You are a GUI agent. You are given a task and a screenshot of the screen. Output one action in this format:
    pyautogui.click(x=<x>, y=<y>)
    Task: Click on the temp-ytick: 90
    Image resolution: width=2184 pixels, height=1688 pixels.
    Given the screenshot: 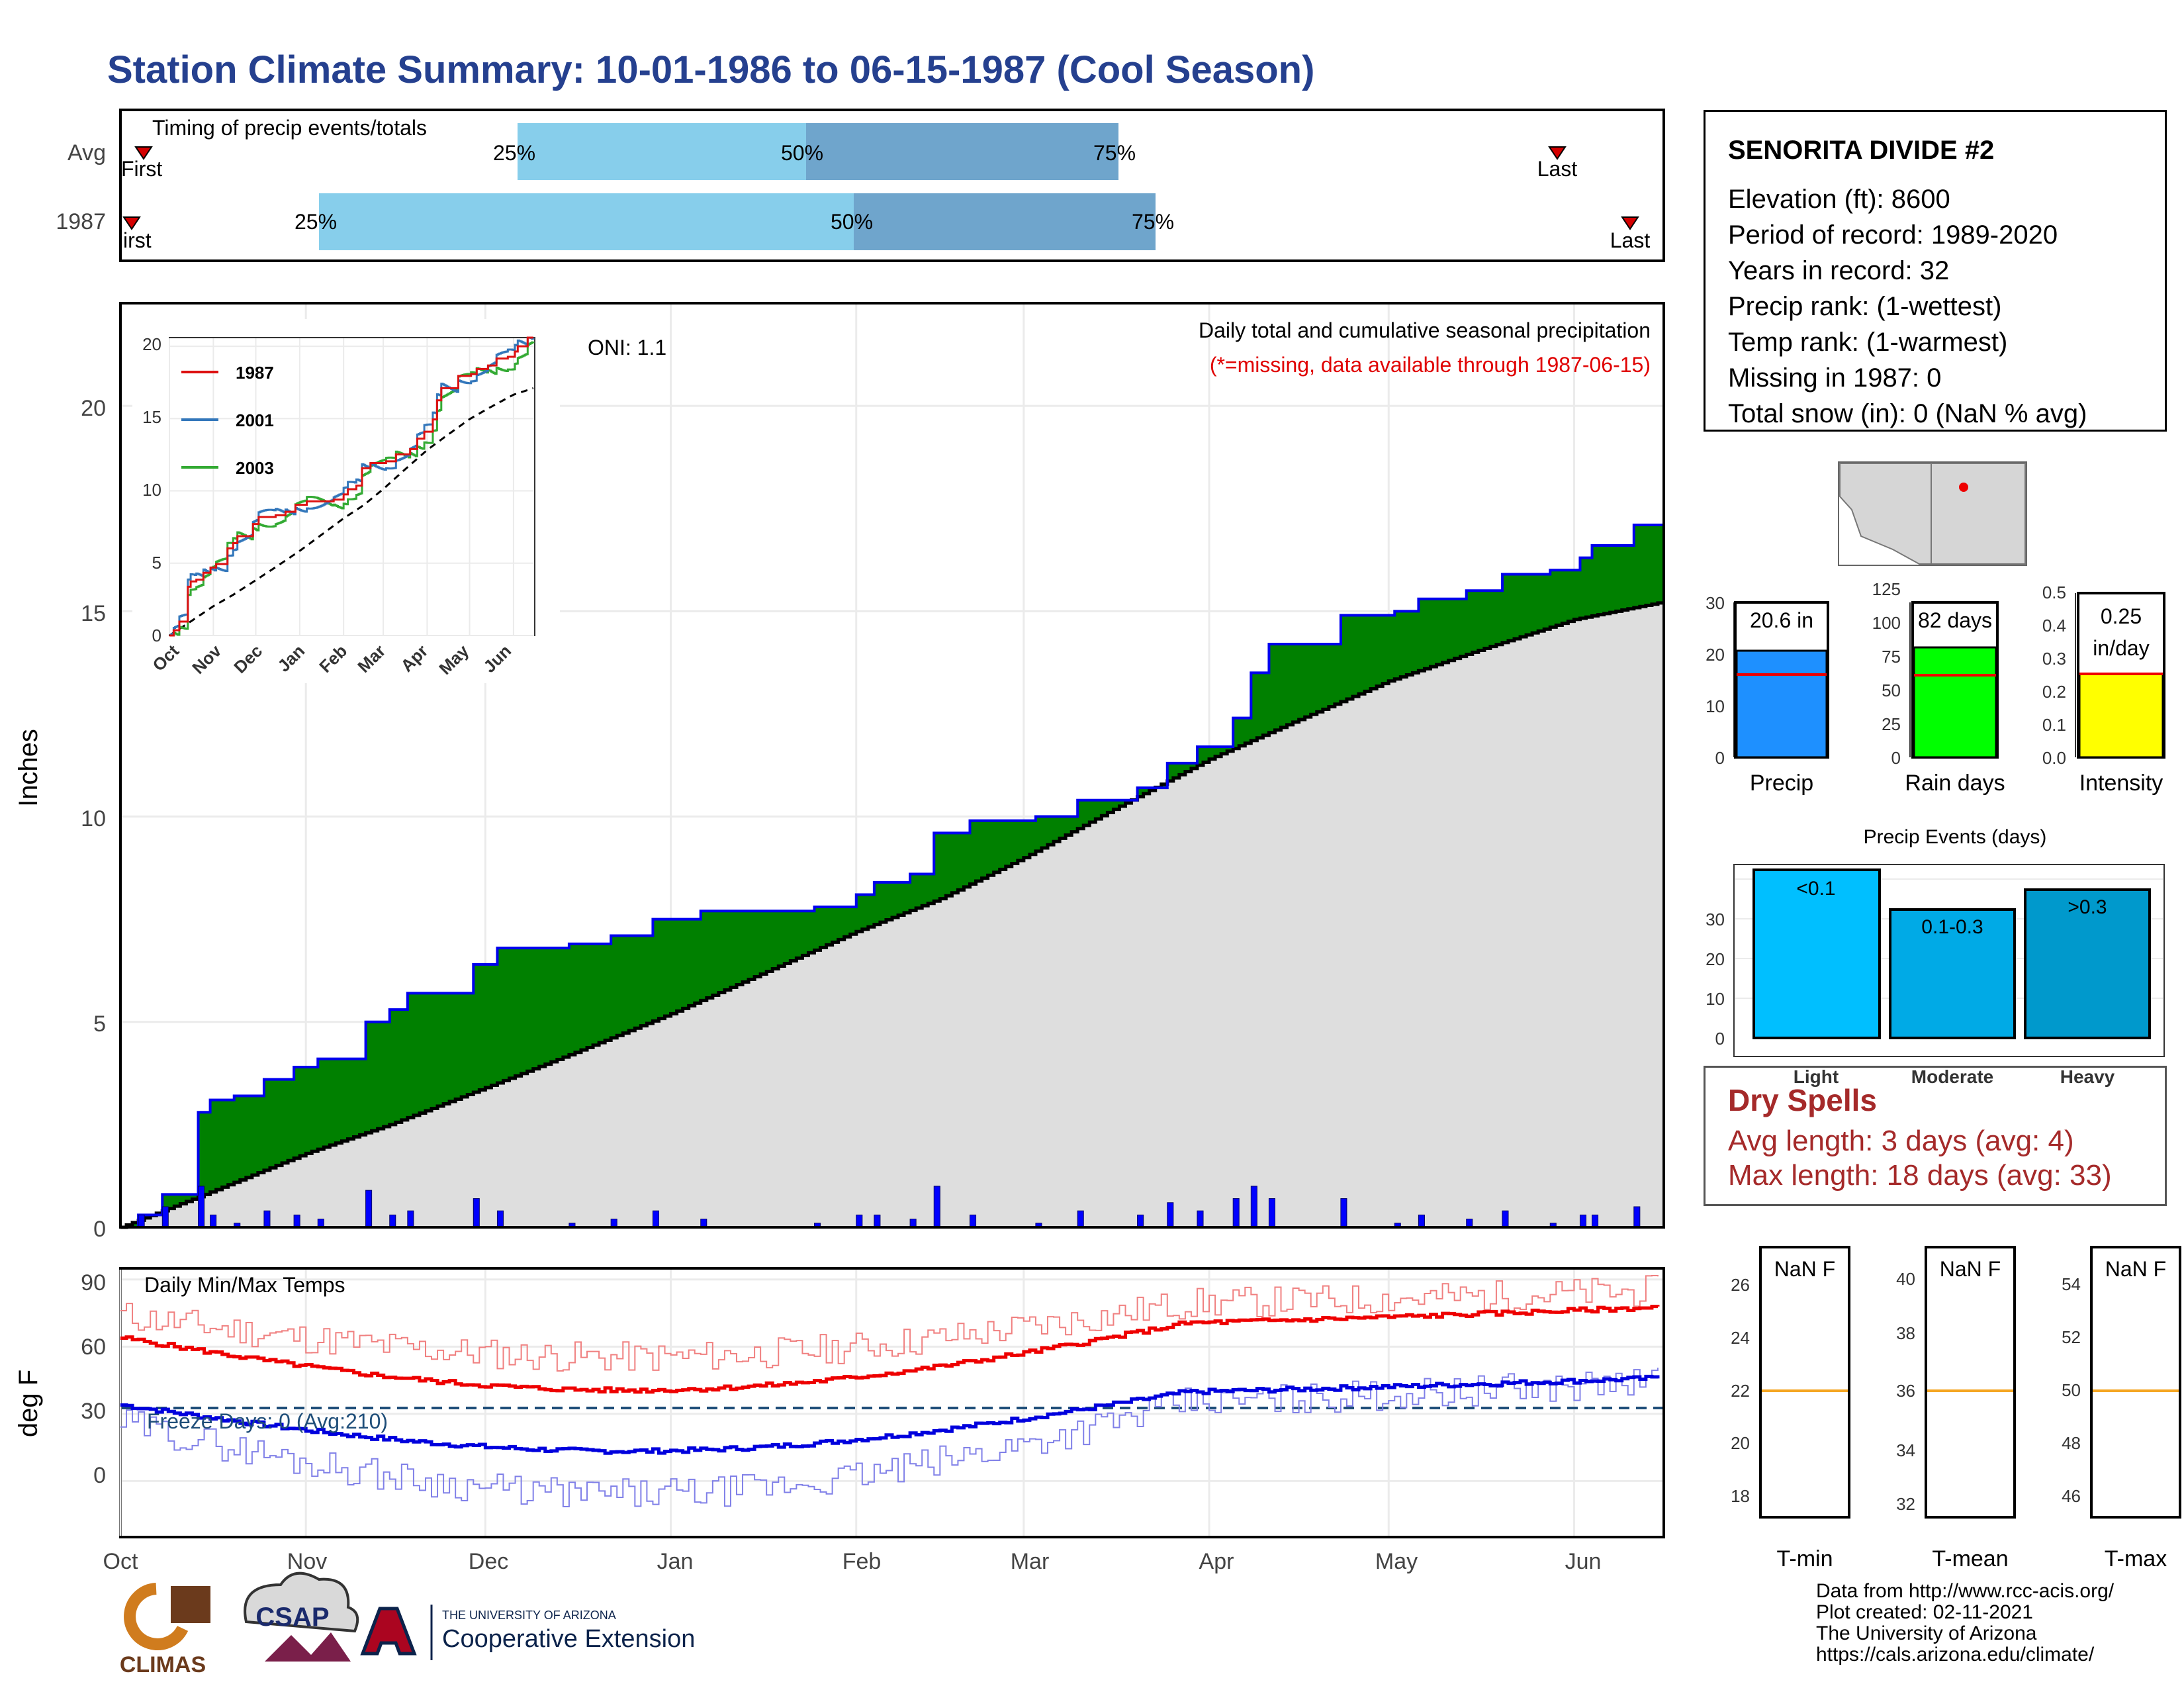 What is the action you would take?
    pyautogui.click(x=93, y=1282)
    